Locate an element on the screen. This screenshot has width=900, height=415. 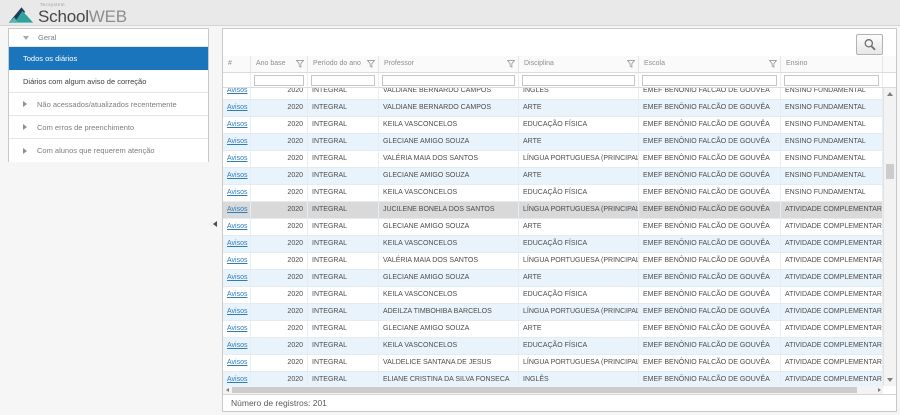
column-header-professor: Professor is located at coordinates (449, 64).